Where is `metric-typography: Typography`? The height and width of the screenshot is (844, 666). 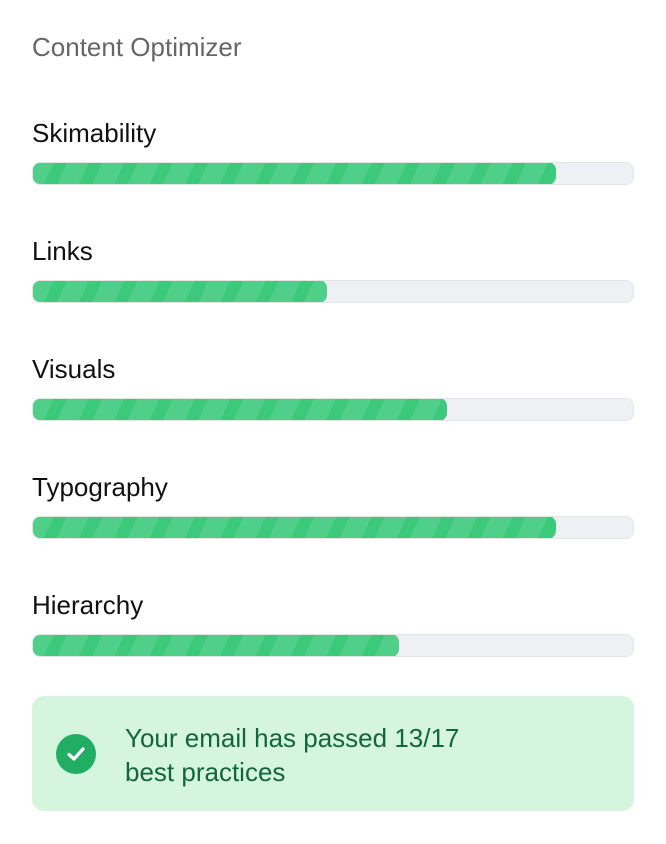
metric-typography: Typography is located at coordinates (333, 504).